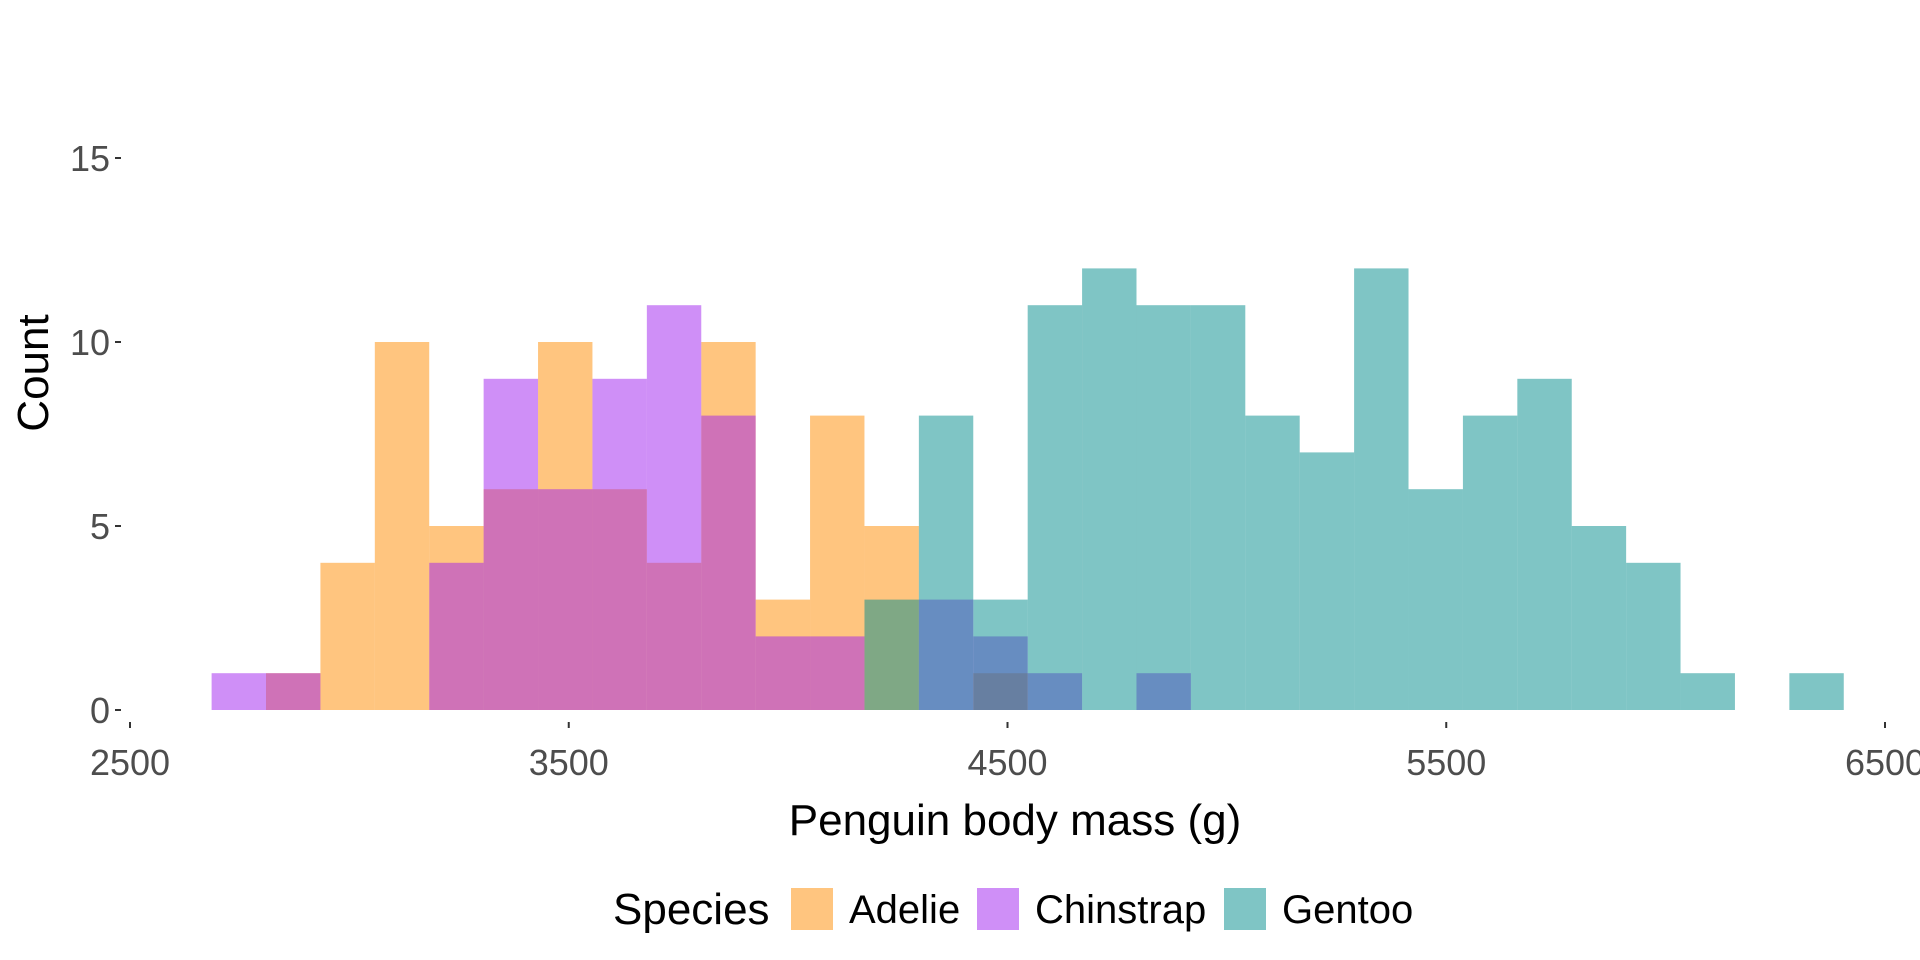 Image resolution: width=1920 pixels, height=960 pixels. Describe the element at coordinates (1245, 909) in the screenshot. I see `legend-key-gentoo` at that location.